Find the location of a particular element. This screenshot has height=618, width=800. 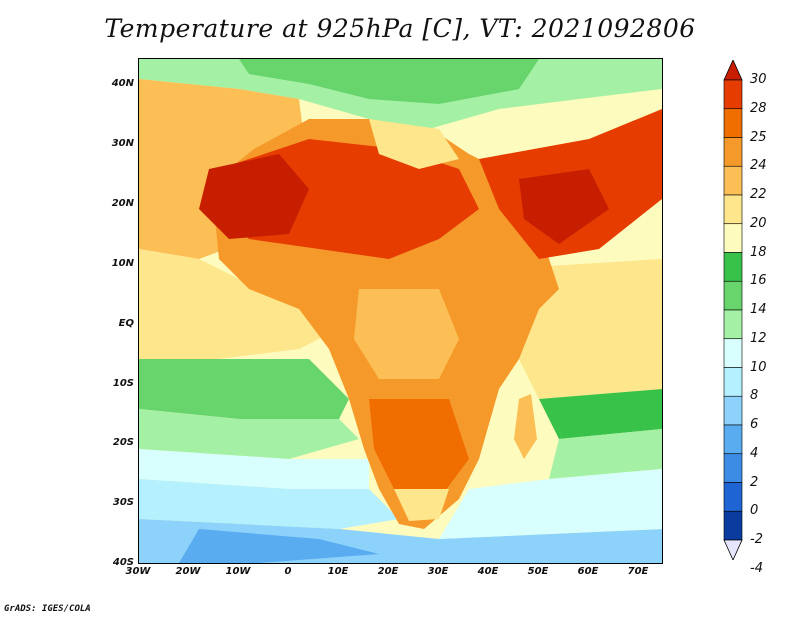

colorbar-tick-label: 20 is located at coordinates (758, 223).